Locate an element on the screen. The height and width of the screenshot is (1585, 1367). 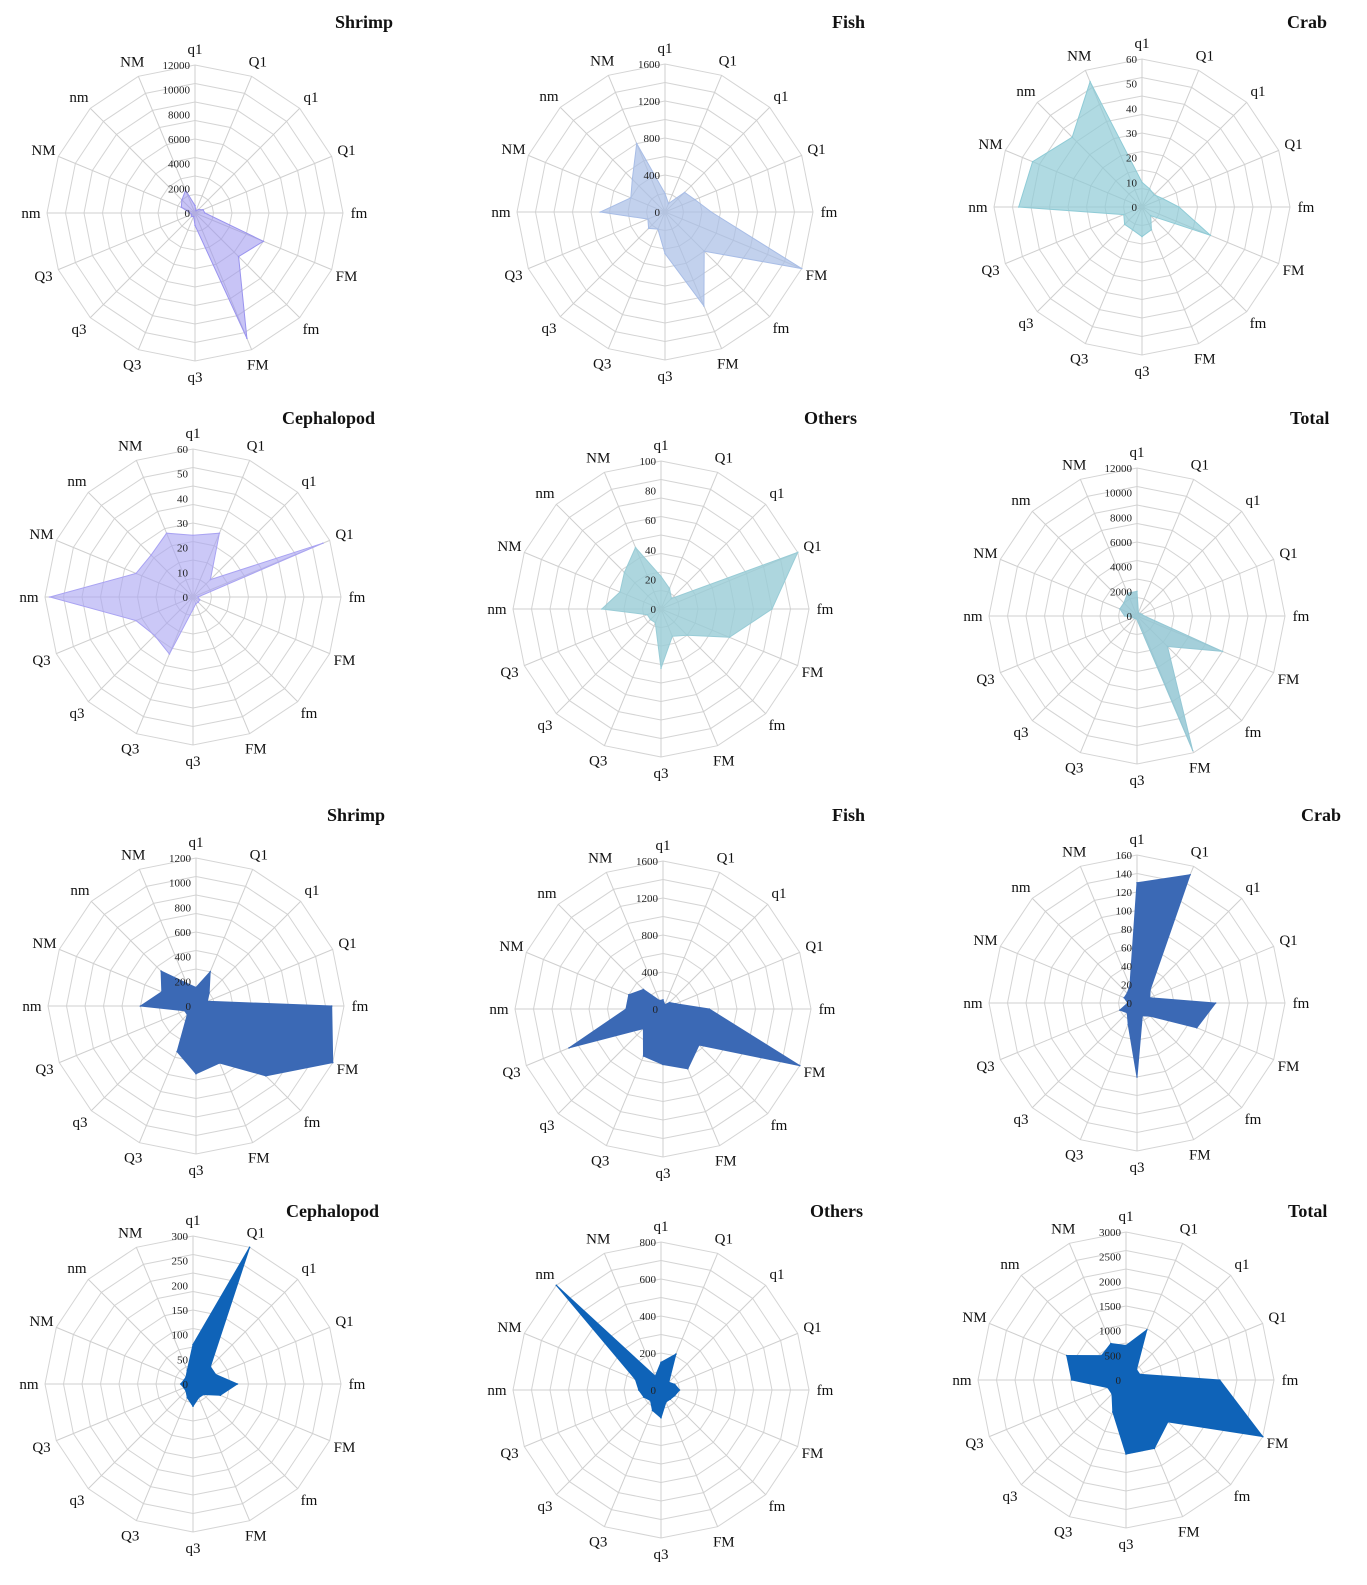
tick-label: 1200 is located at coordinates (649, 102).